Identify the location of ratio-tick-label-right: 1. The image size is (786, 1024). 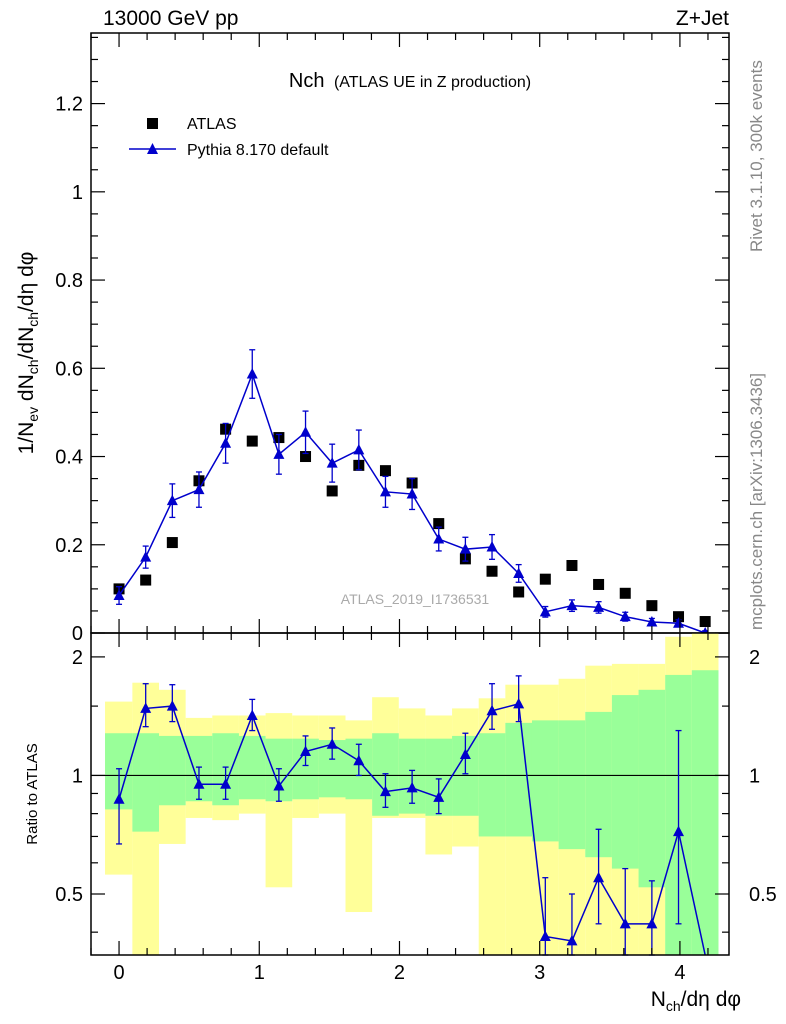
(754, 776).